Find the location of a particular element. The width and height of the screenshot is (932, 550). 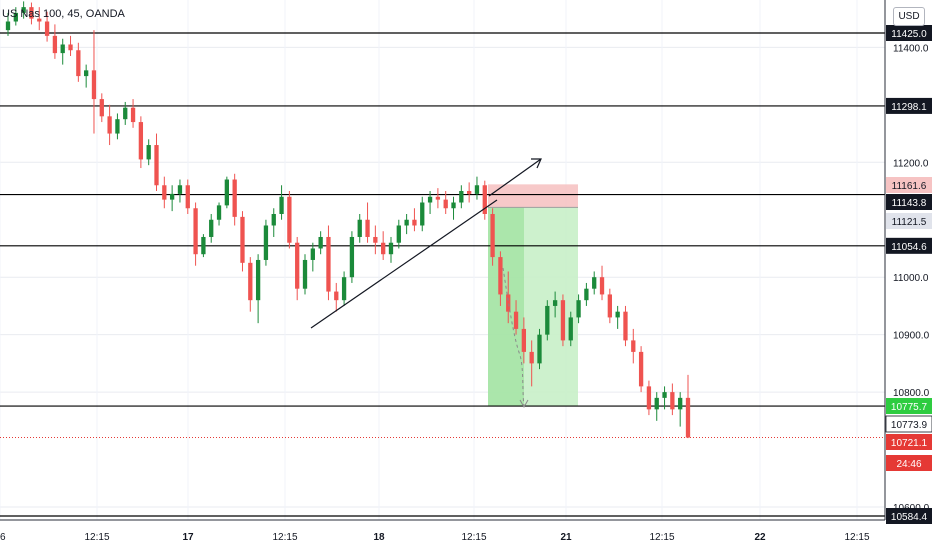

symbol-legend: US Nas 100, 45, OANDA is located at coordinates (63, 14).